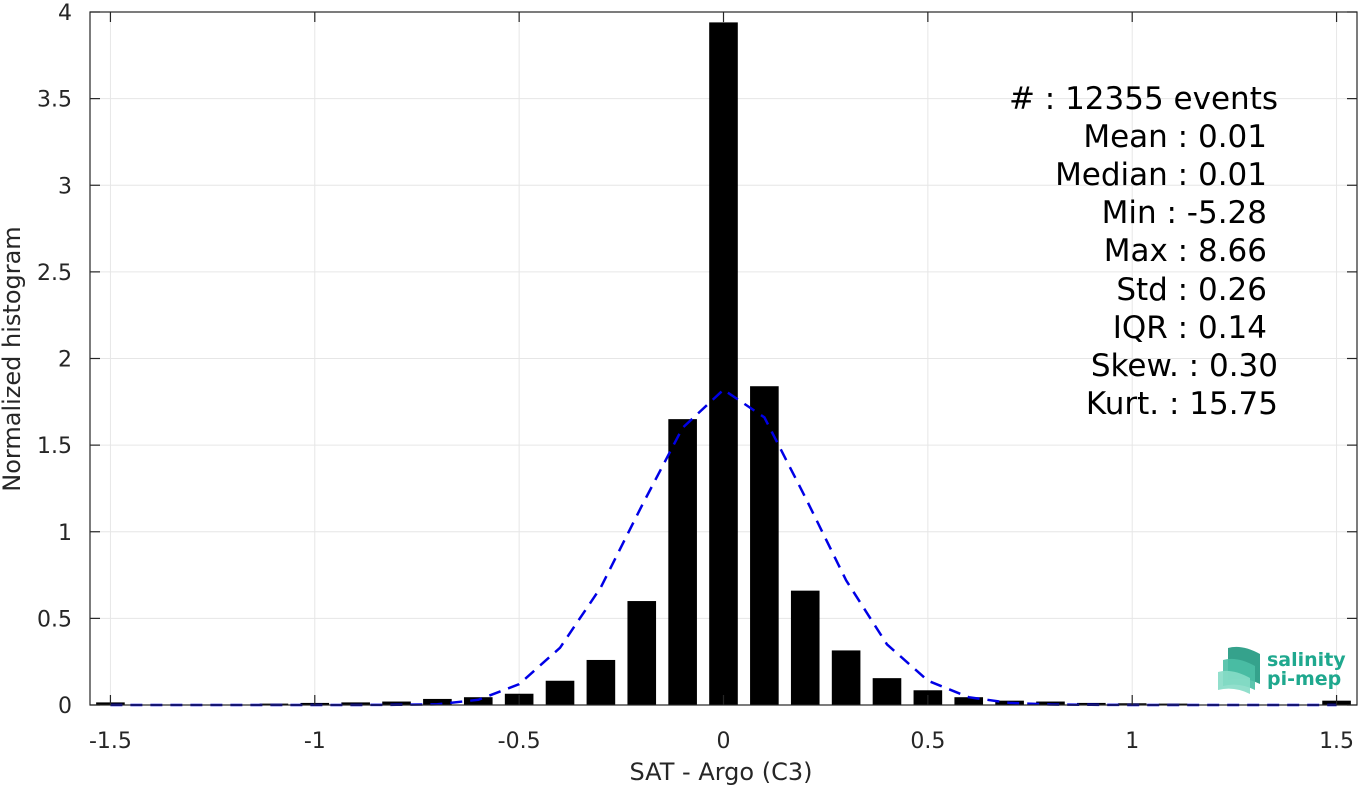 This screenshot has width=1367, height=787. Describe the element at coordinates (1336, 741) in the screenshot. I see `x-tick-label-6: 1.5` at that location.